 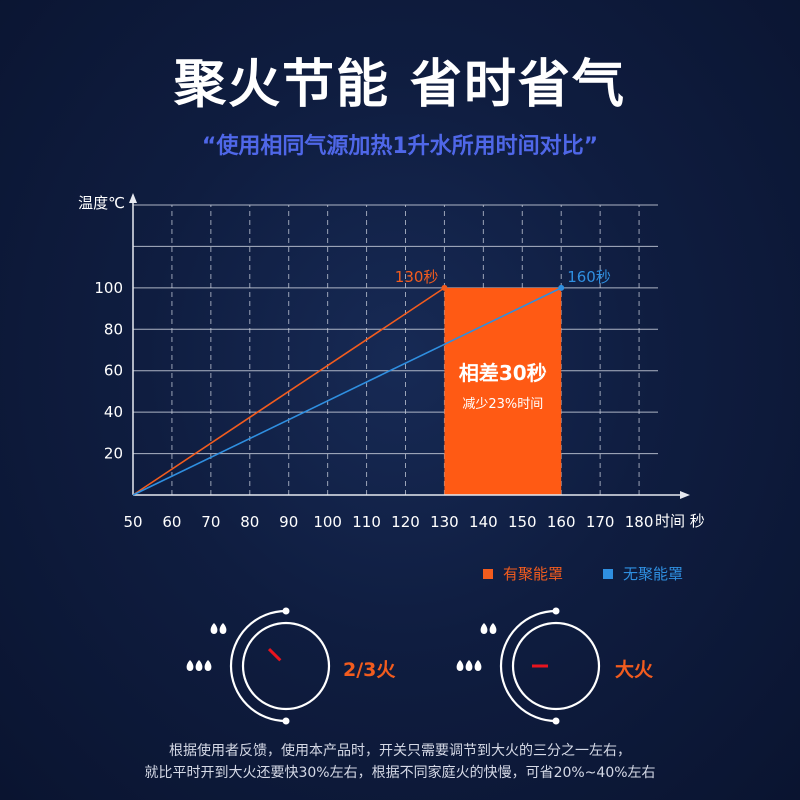 What do you see at coordinates (634, 670) in the screenshot?
I see `dial-label-full: 大火` at bounding box center [634, 670].